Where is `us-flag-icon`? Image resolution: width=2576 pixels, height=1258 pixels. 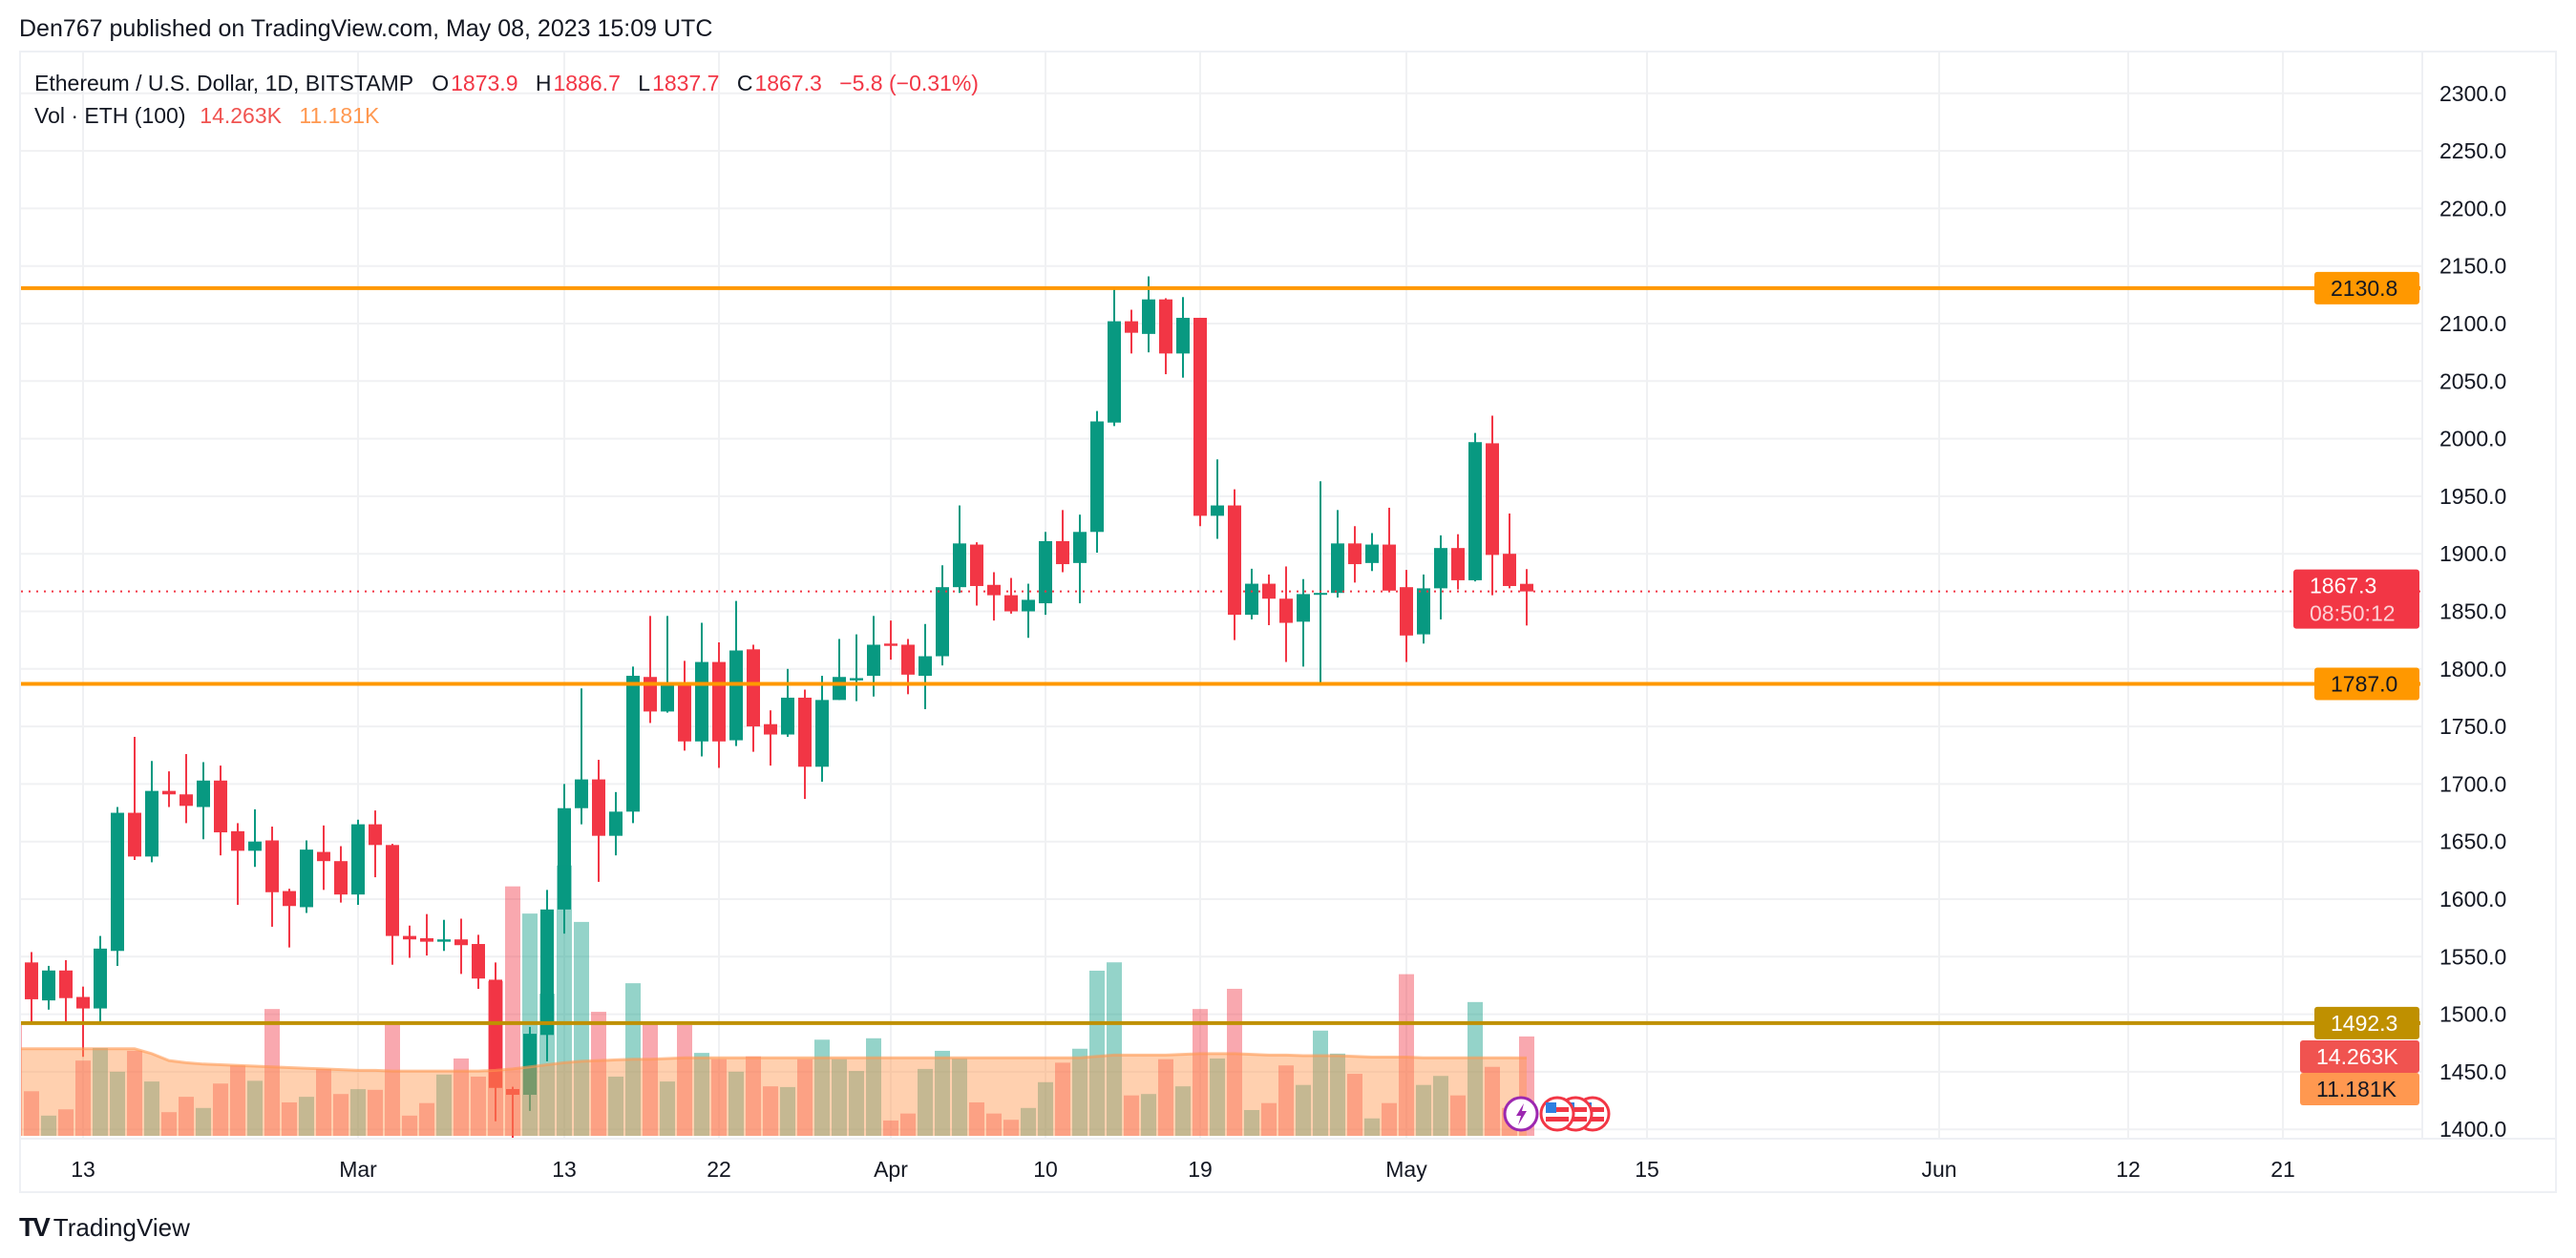
us-flag-icon is located at coordinates (1557, 1114).